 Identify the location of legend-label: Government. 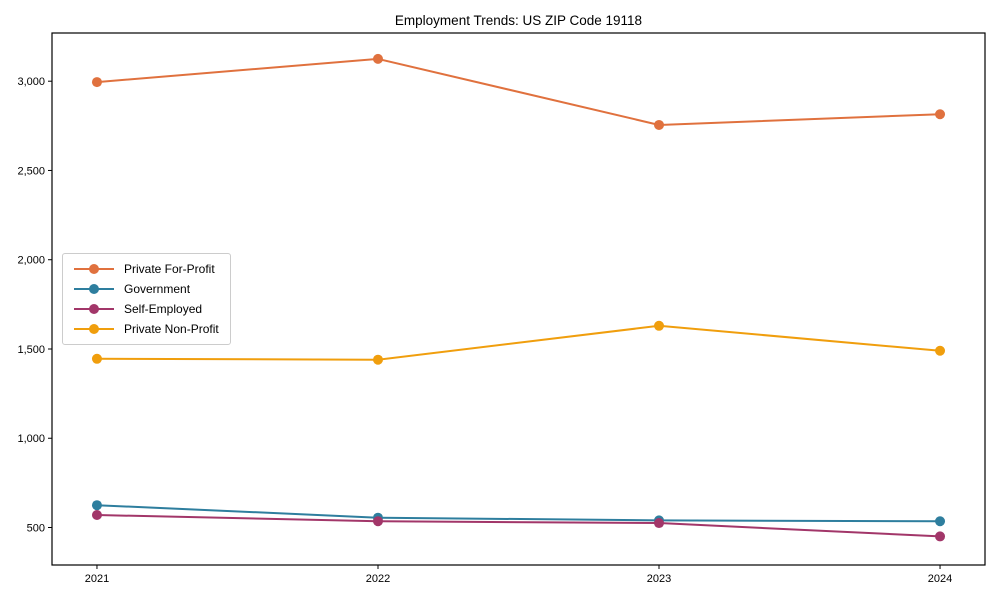
(157, 289).